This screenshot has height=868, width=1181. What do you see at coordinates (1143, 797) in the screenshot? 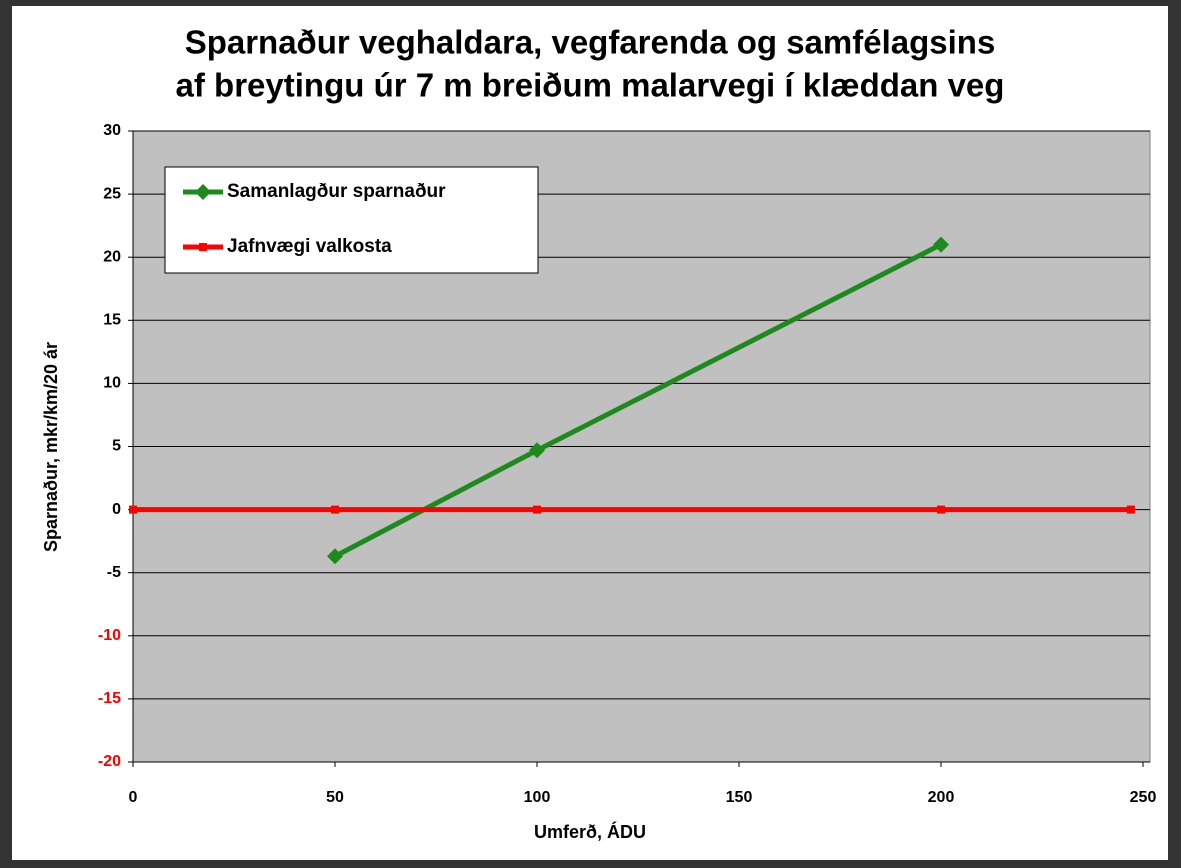
I see `x-tick-label: 250` at bounding box center [1143, 797].